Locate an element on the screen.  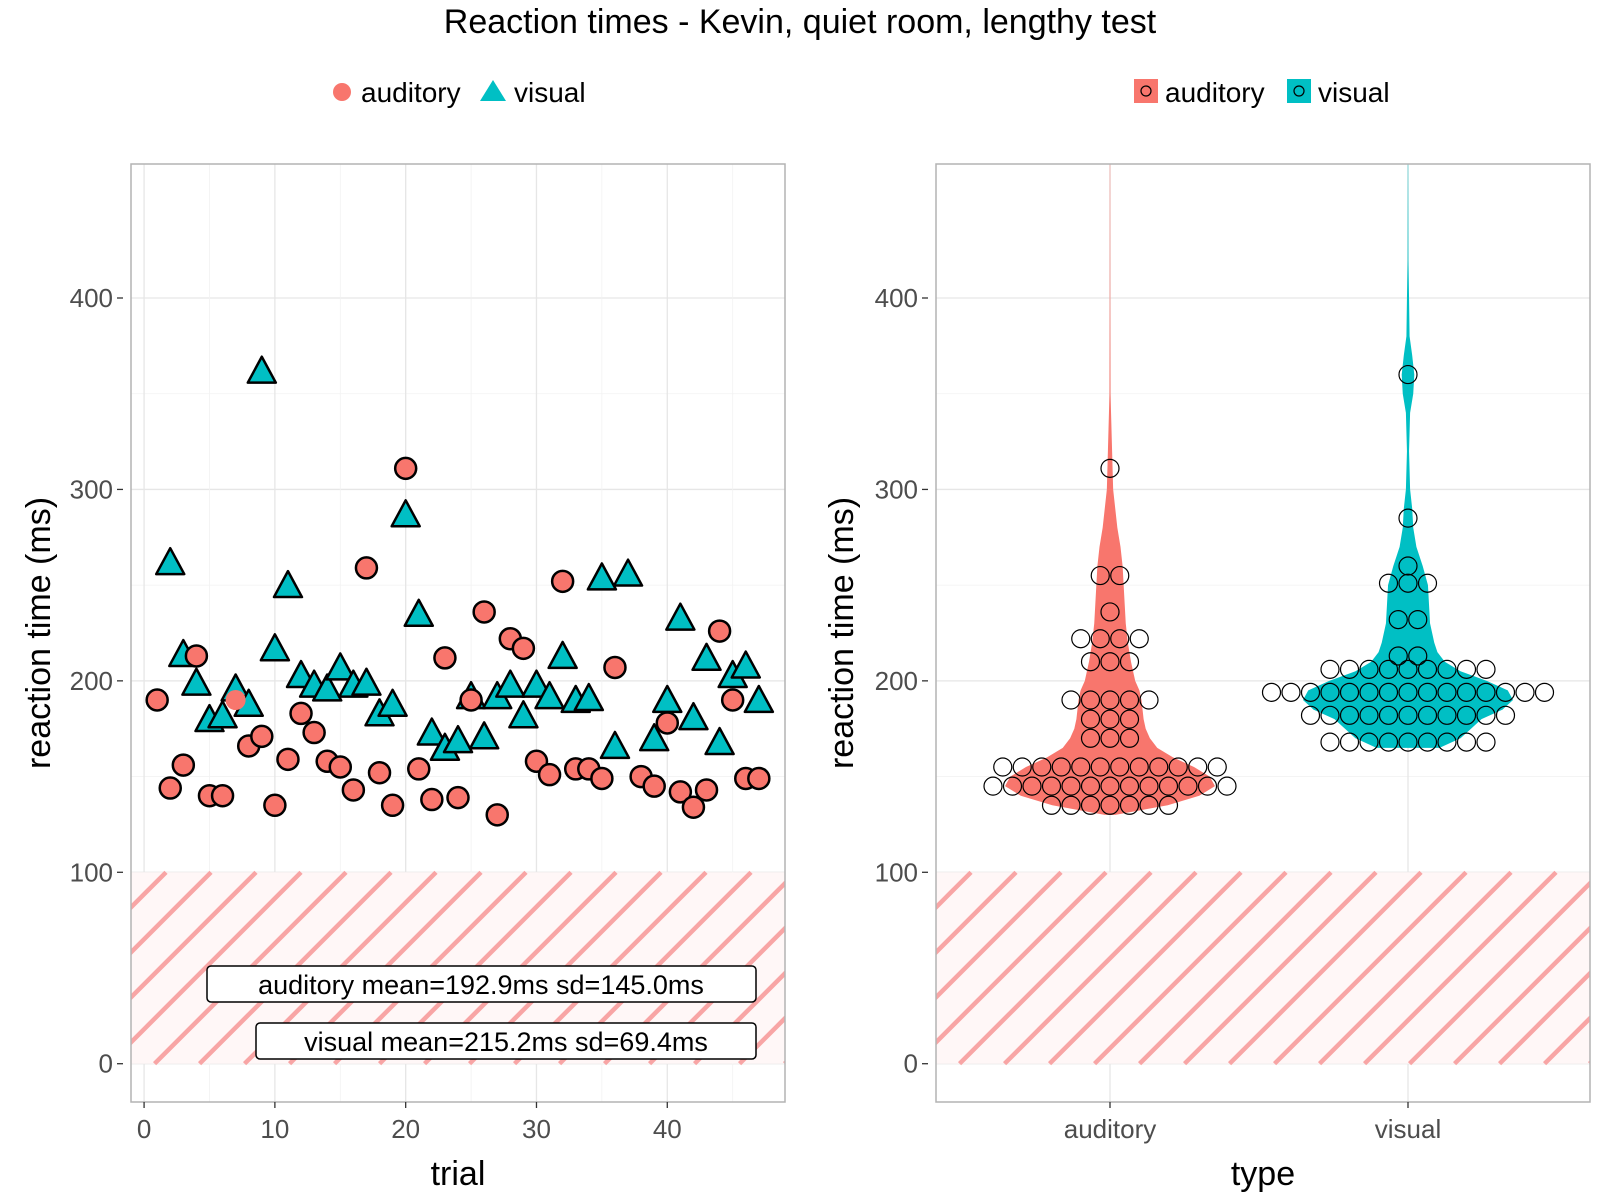
right-y-tick-labels: 0 100 200 300 400 is located at coordinates (901, 681).